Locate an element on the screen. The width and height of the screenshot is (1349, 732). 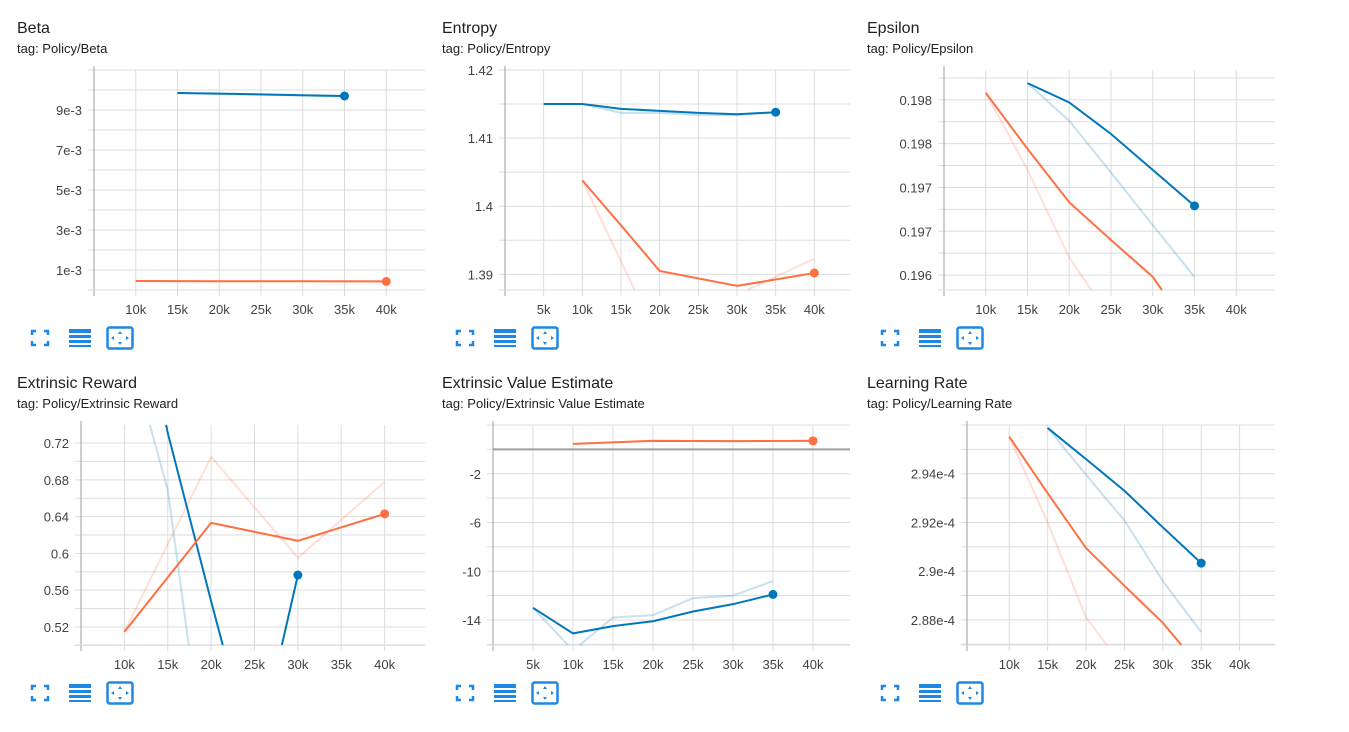
y-tick-label: 0.68 is located at coordinates (56, 480).